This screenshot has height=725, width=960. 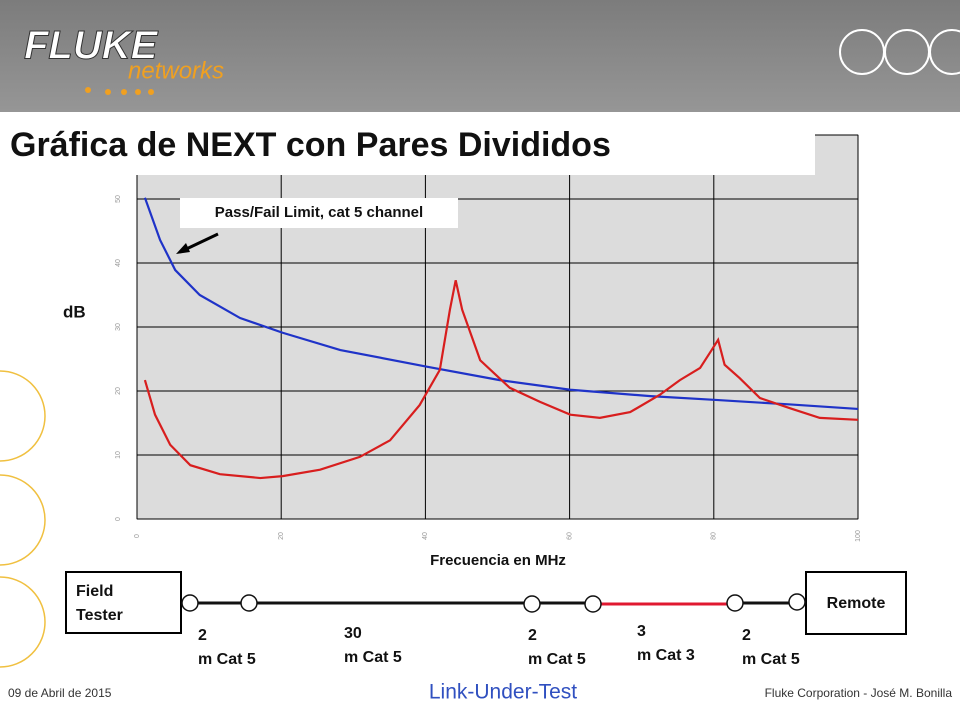 I want to click on x-tick-label: 60, so click(x=569, y=536).